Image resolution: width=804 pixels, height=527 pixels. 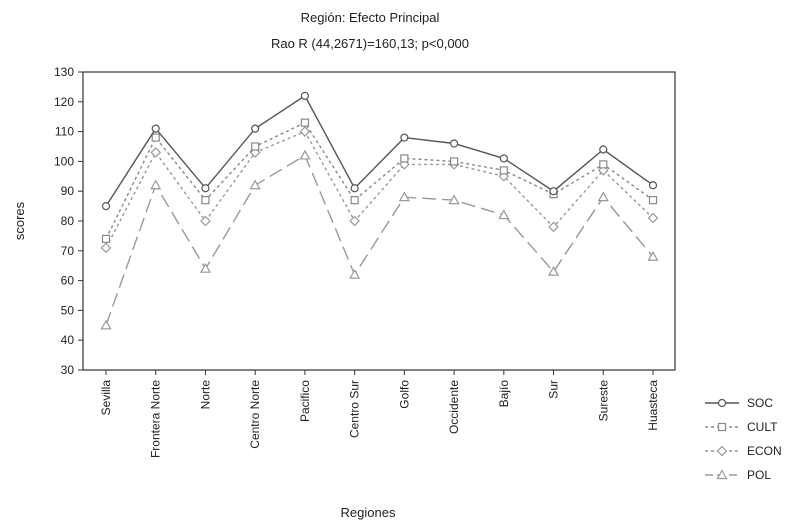 What do you see at coordinates (68, 310) in the screenshot?
I see `y-tick-label: 50` at bounding box center [68, 310].